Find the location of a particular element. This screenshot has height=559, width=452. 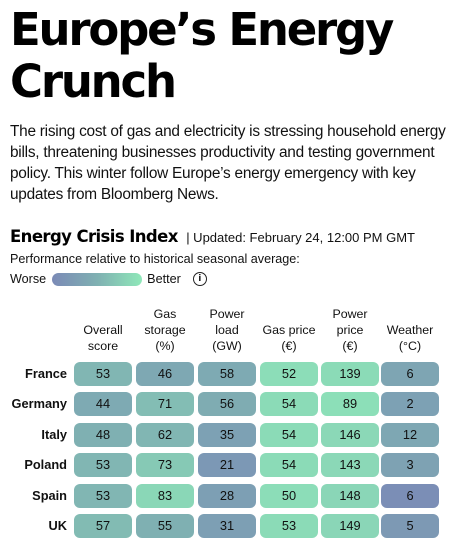

table-cell: 12 is located at coordinates (410, 435).